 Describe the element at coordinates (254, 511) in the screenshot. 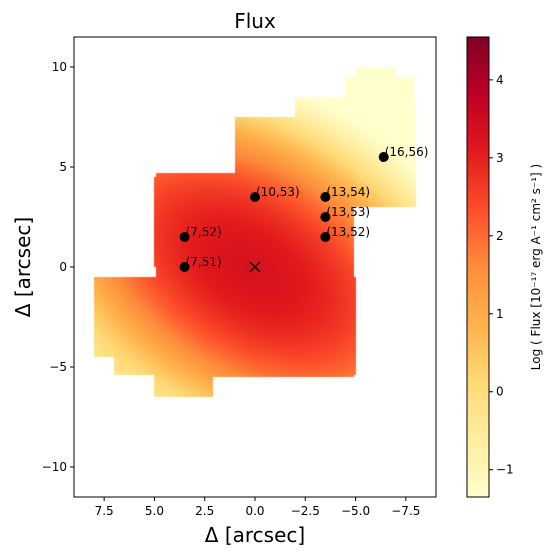

I see `x-tick-label: 0.0` at that location.